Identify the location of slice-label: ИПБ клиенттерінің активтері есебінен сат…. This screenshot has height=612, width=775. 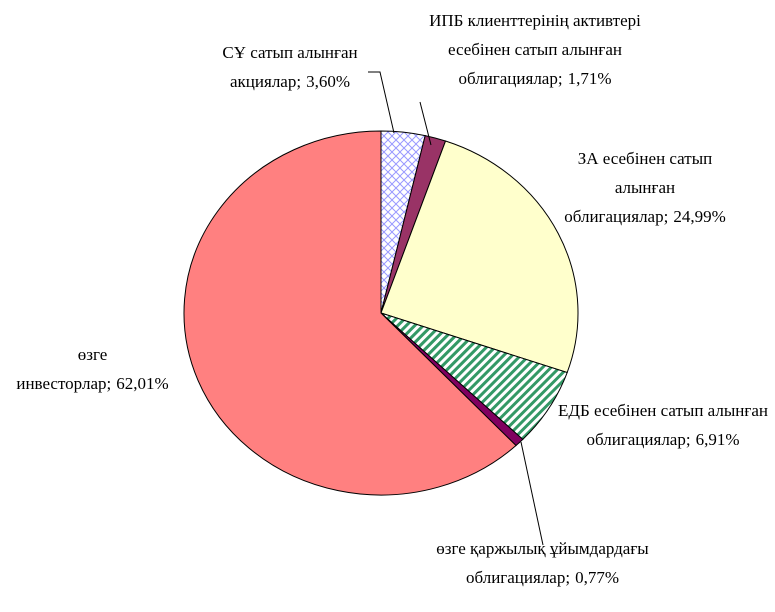
(535, 49).